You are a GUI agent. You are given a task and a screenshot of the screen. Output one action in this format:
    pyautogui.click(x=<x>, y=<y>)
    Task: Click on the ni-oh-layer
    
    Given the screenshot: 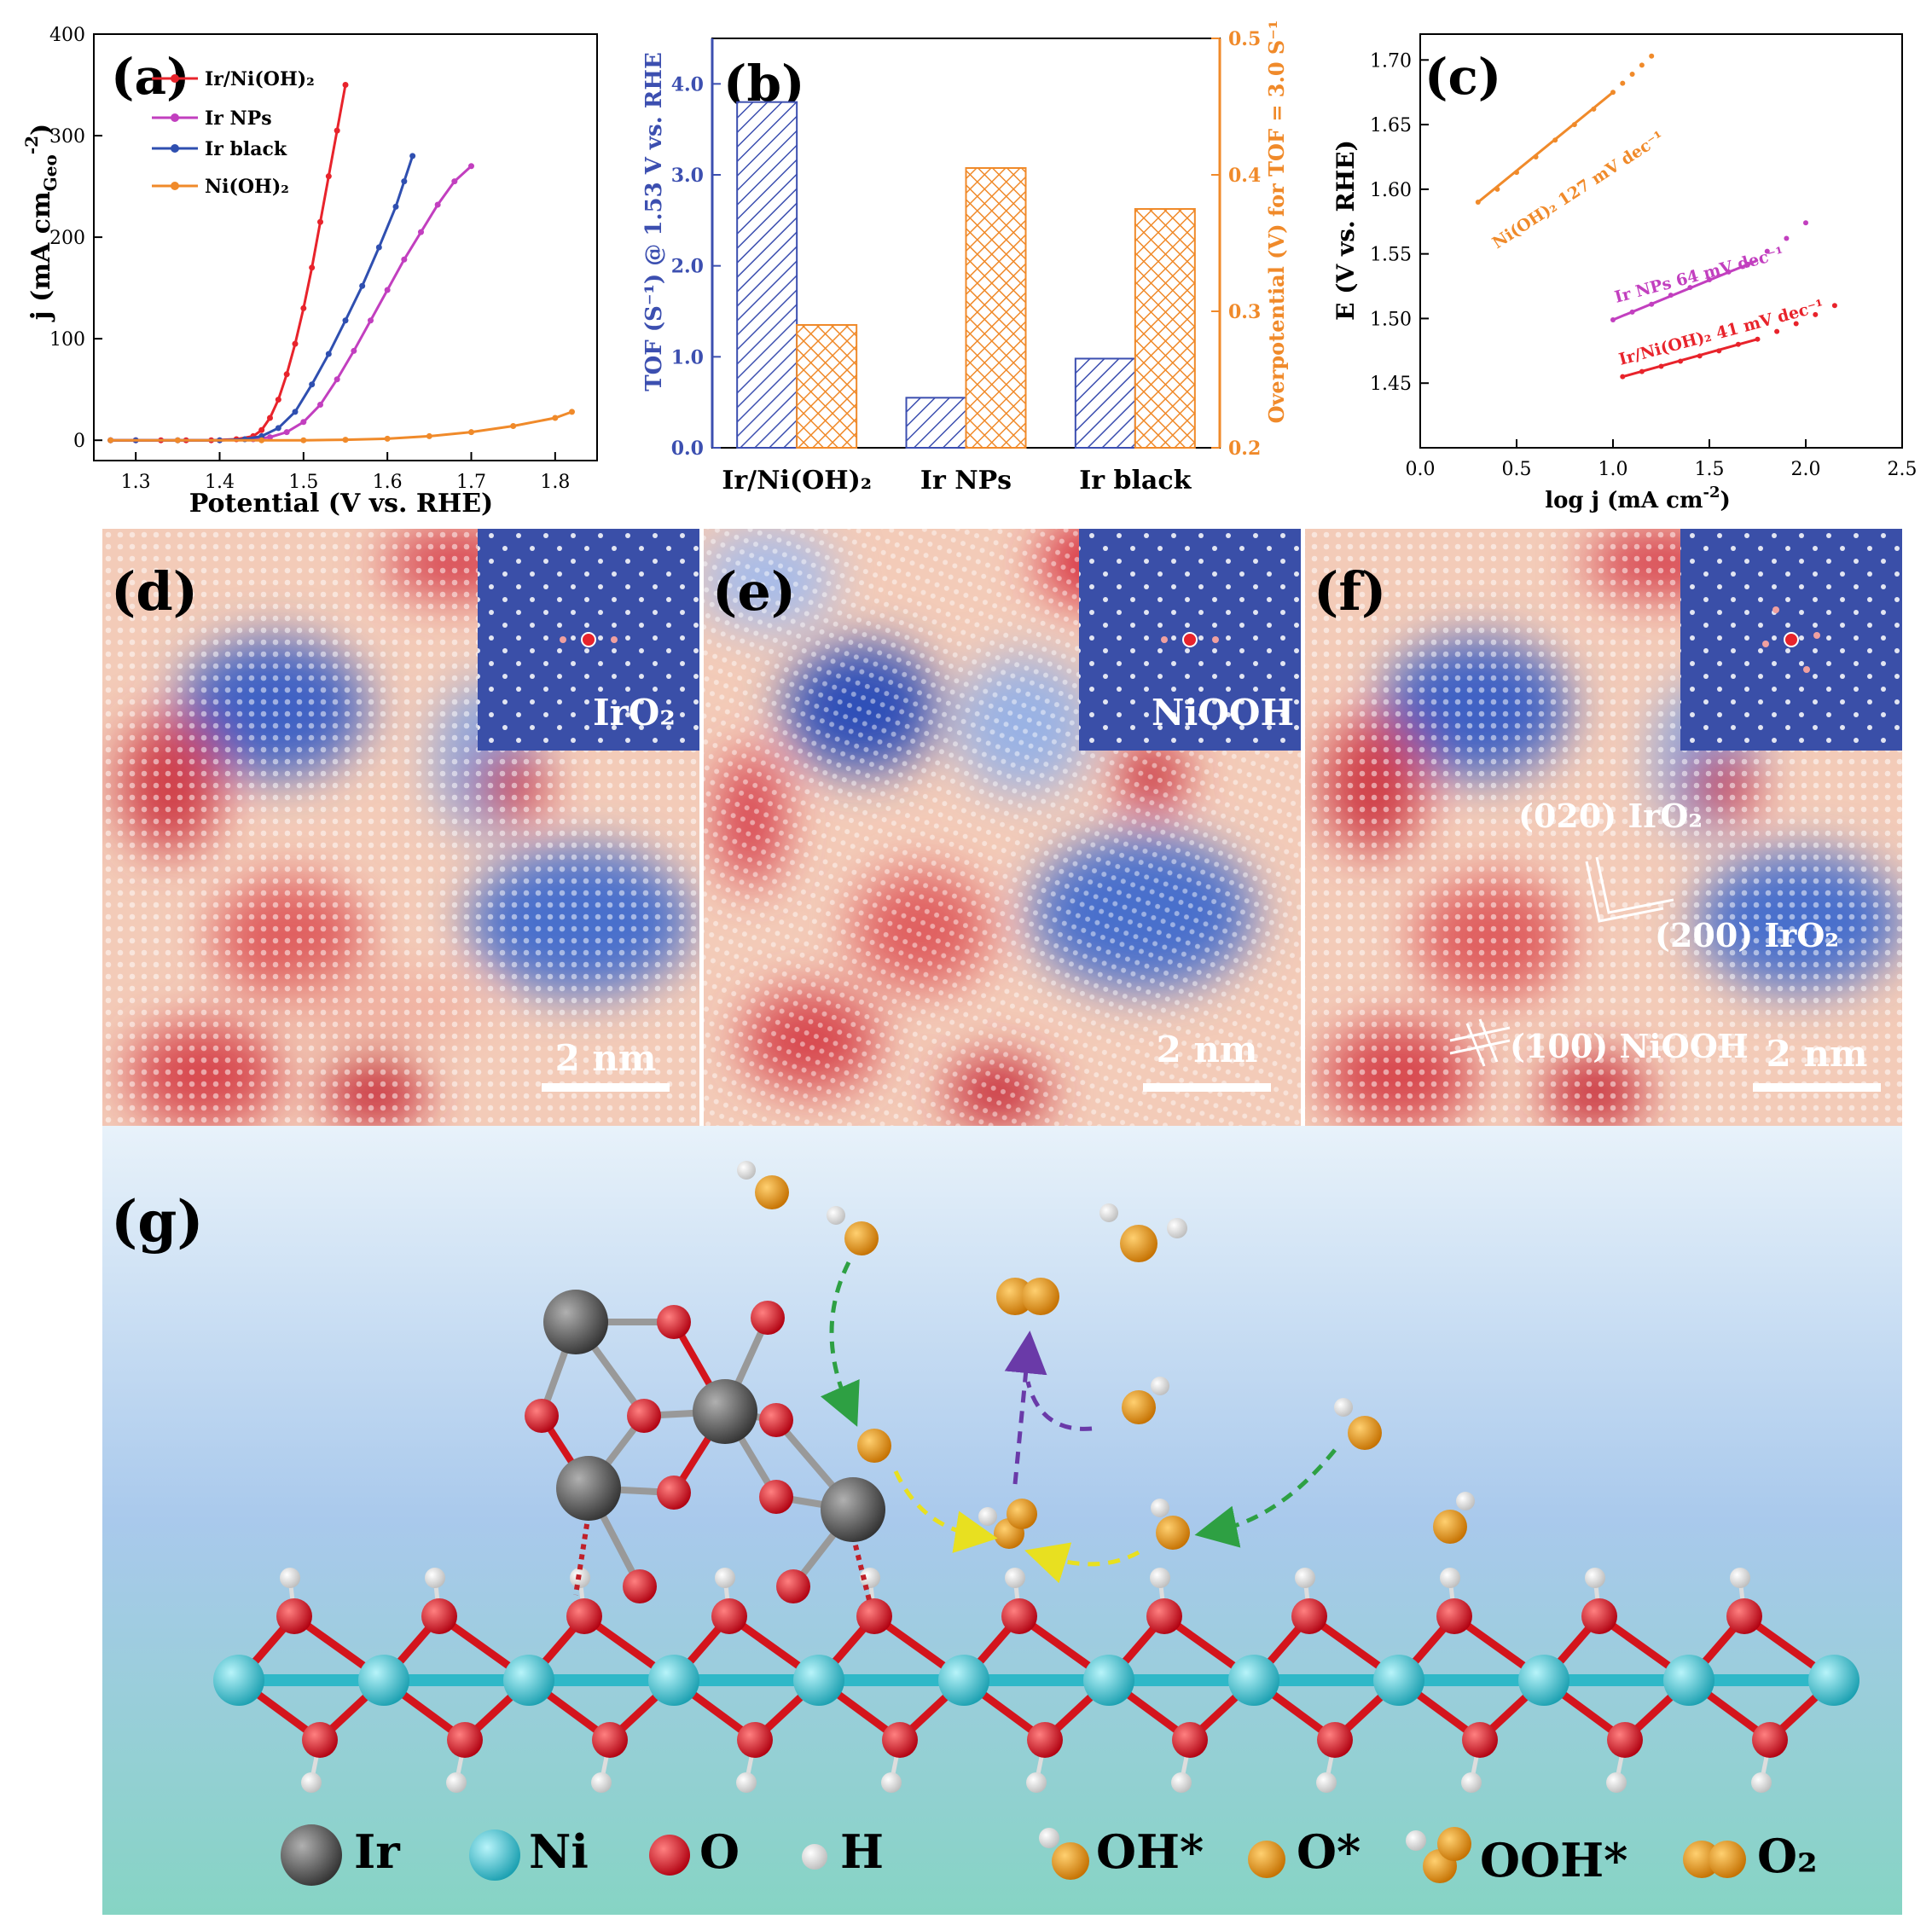 What is the action you would take?
    pyautogui.click(x=1036, y=1680)
    